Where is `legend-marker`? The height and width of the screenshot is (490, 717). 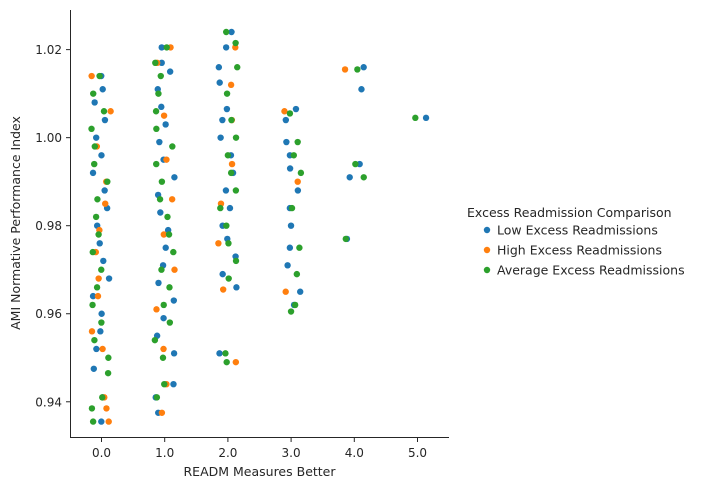
legend-marker is located at coordinates (487, 270).